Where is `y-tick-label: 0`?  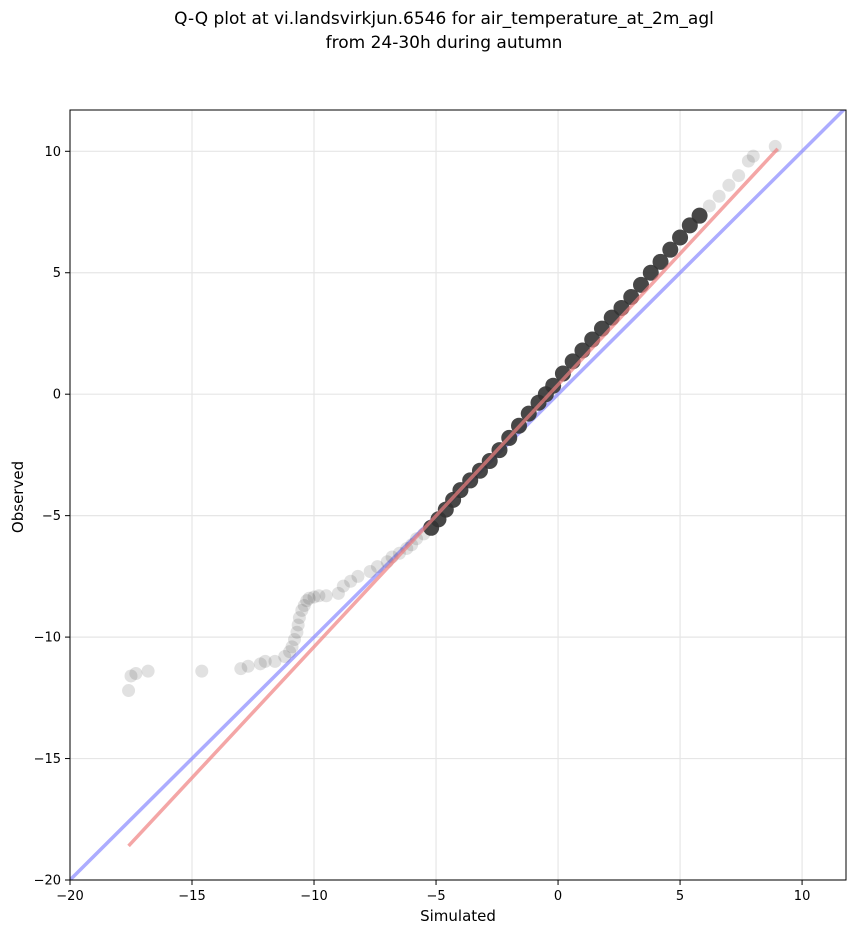
y-tick-label: 0 is located at coordinates (57, 395).